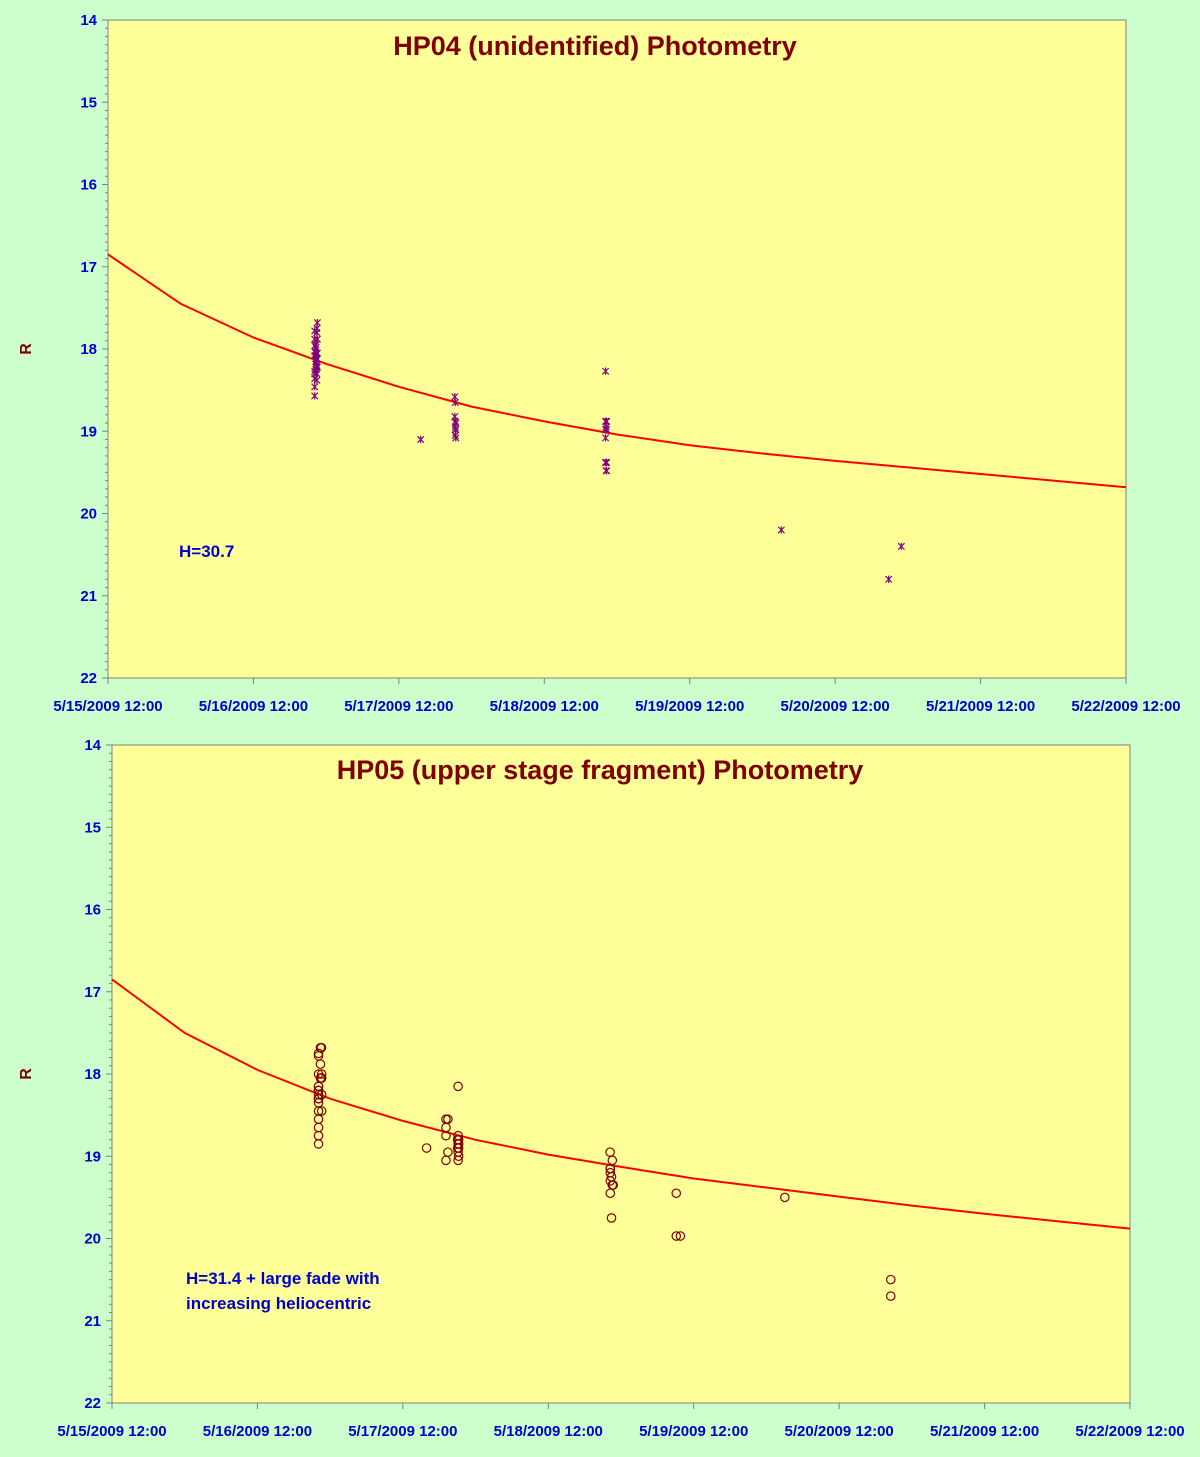 This screenshot has height=1457, width=1200. Describe the element at coordinates (595, 46) in the screenshot. I see `chart-title: HP04 (unidentified) Photometry` at that location.